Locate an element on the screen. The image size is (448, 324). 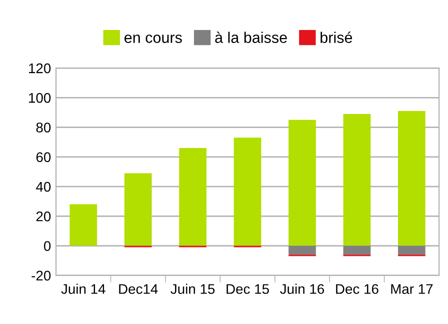
y-tick-label: 120 is located at coordinates (40, 68).